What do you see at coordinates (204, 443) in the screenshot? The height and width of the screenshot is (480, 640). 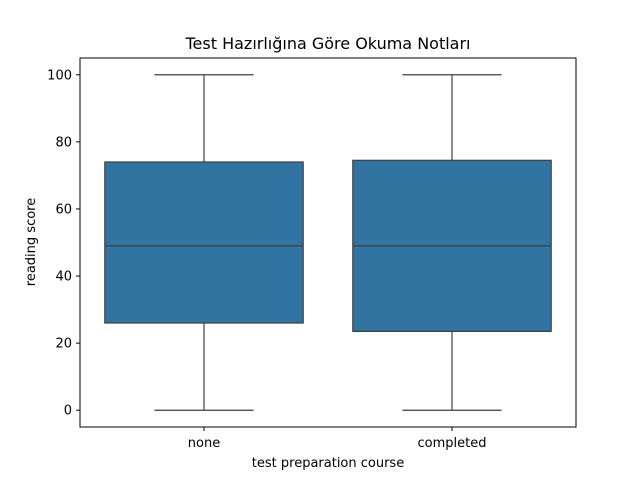 I see `x-tick-label: none` at bounding box center [204, 443].